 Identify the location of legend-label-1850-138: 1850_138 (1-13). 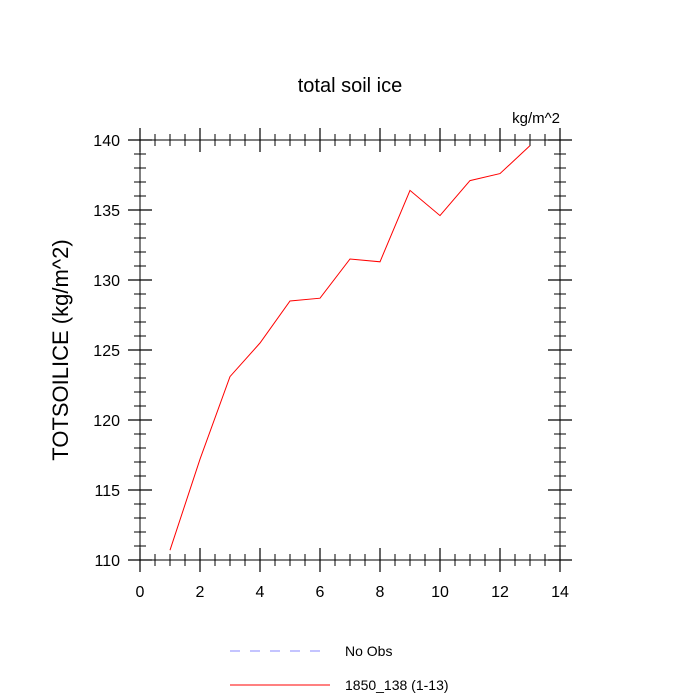
(397, 685).